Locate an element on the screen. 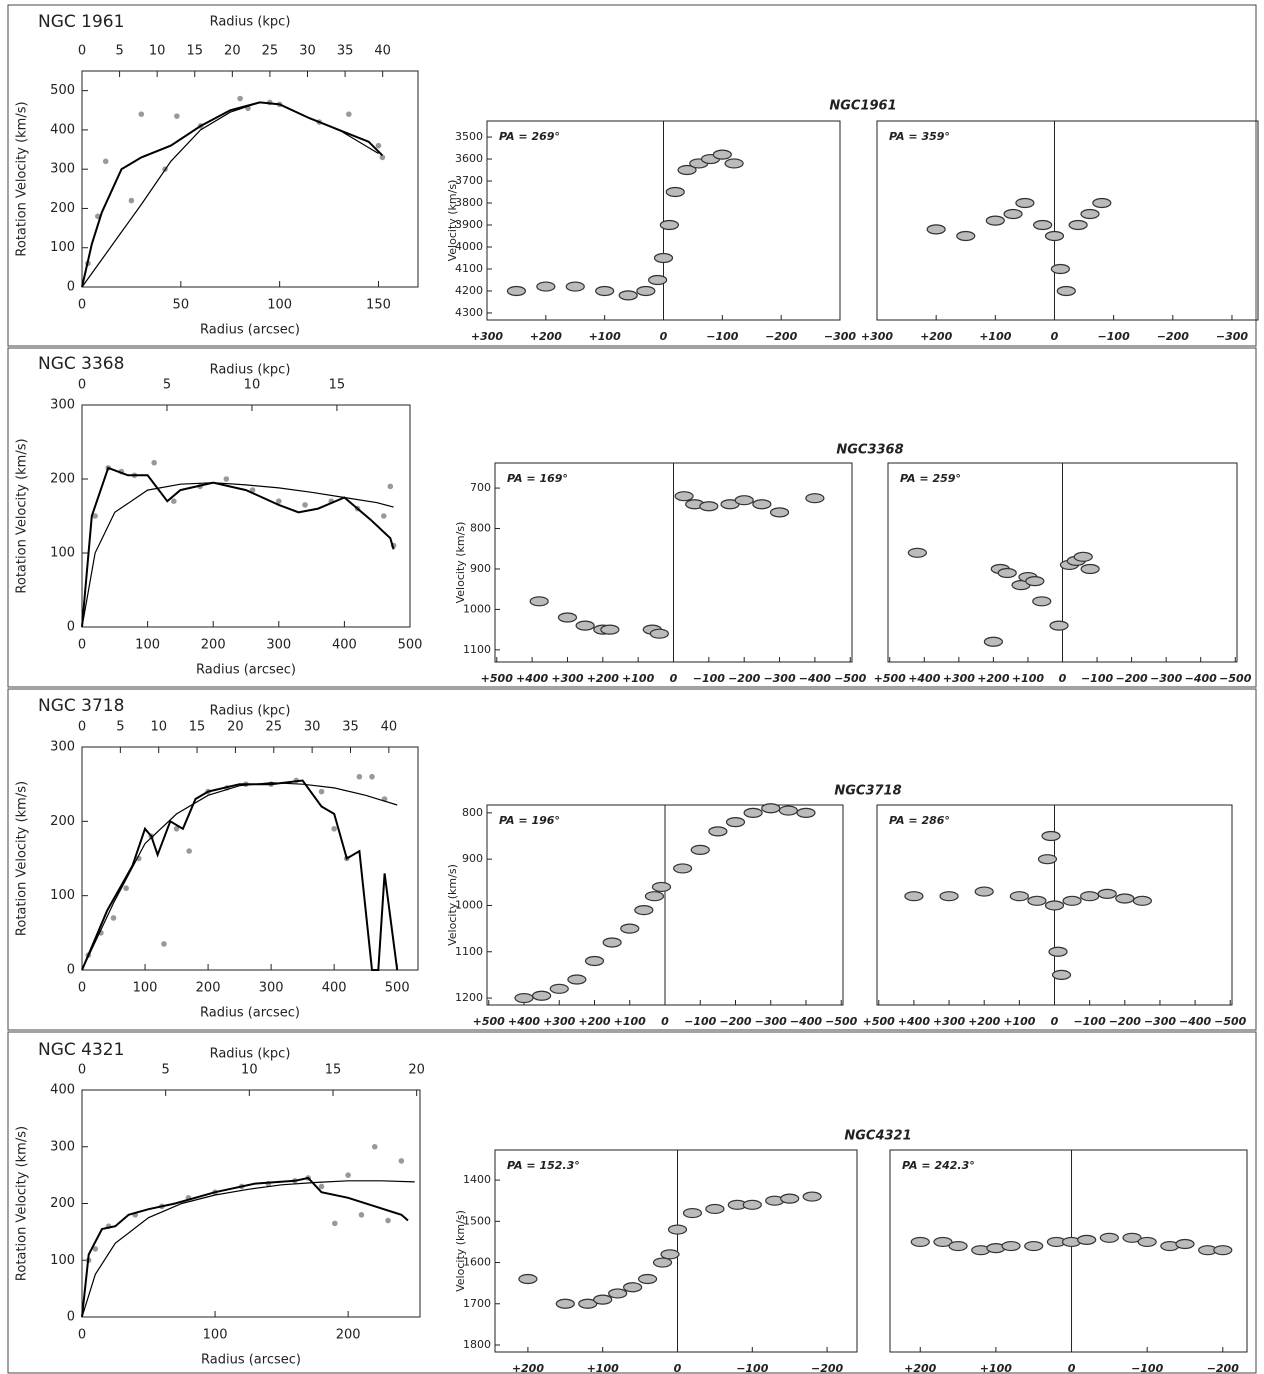 This screenshot has width=1264, height=1374. x2-tick-label: 25 is located at coordinates (270, 51).